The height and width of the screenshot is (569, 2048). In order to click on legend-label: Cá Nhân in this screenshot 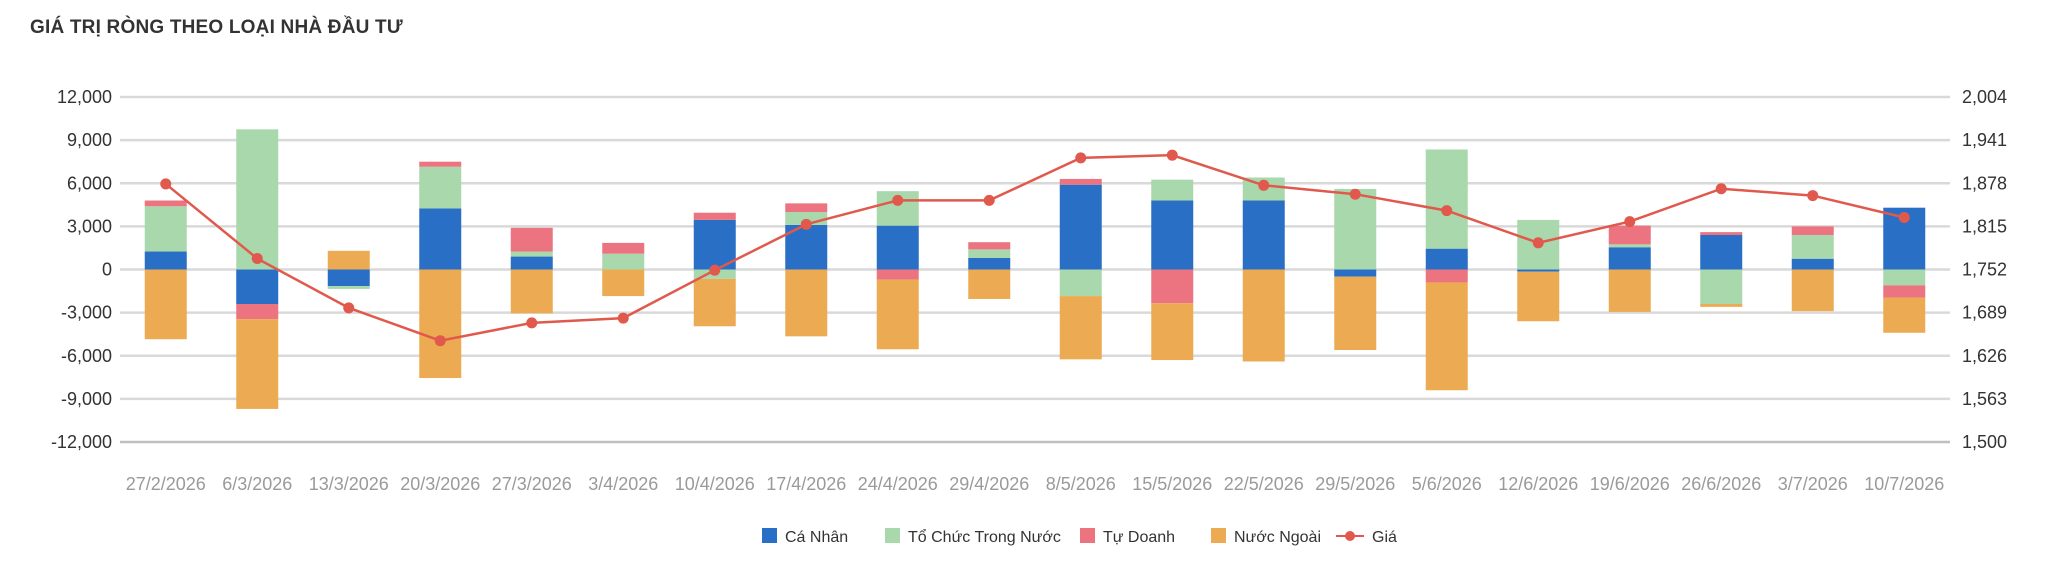, I will do `click(816, 537)`.